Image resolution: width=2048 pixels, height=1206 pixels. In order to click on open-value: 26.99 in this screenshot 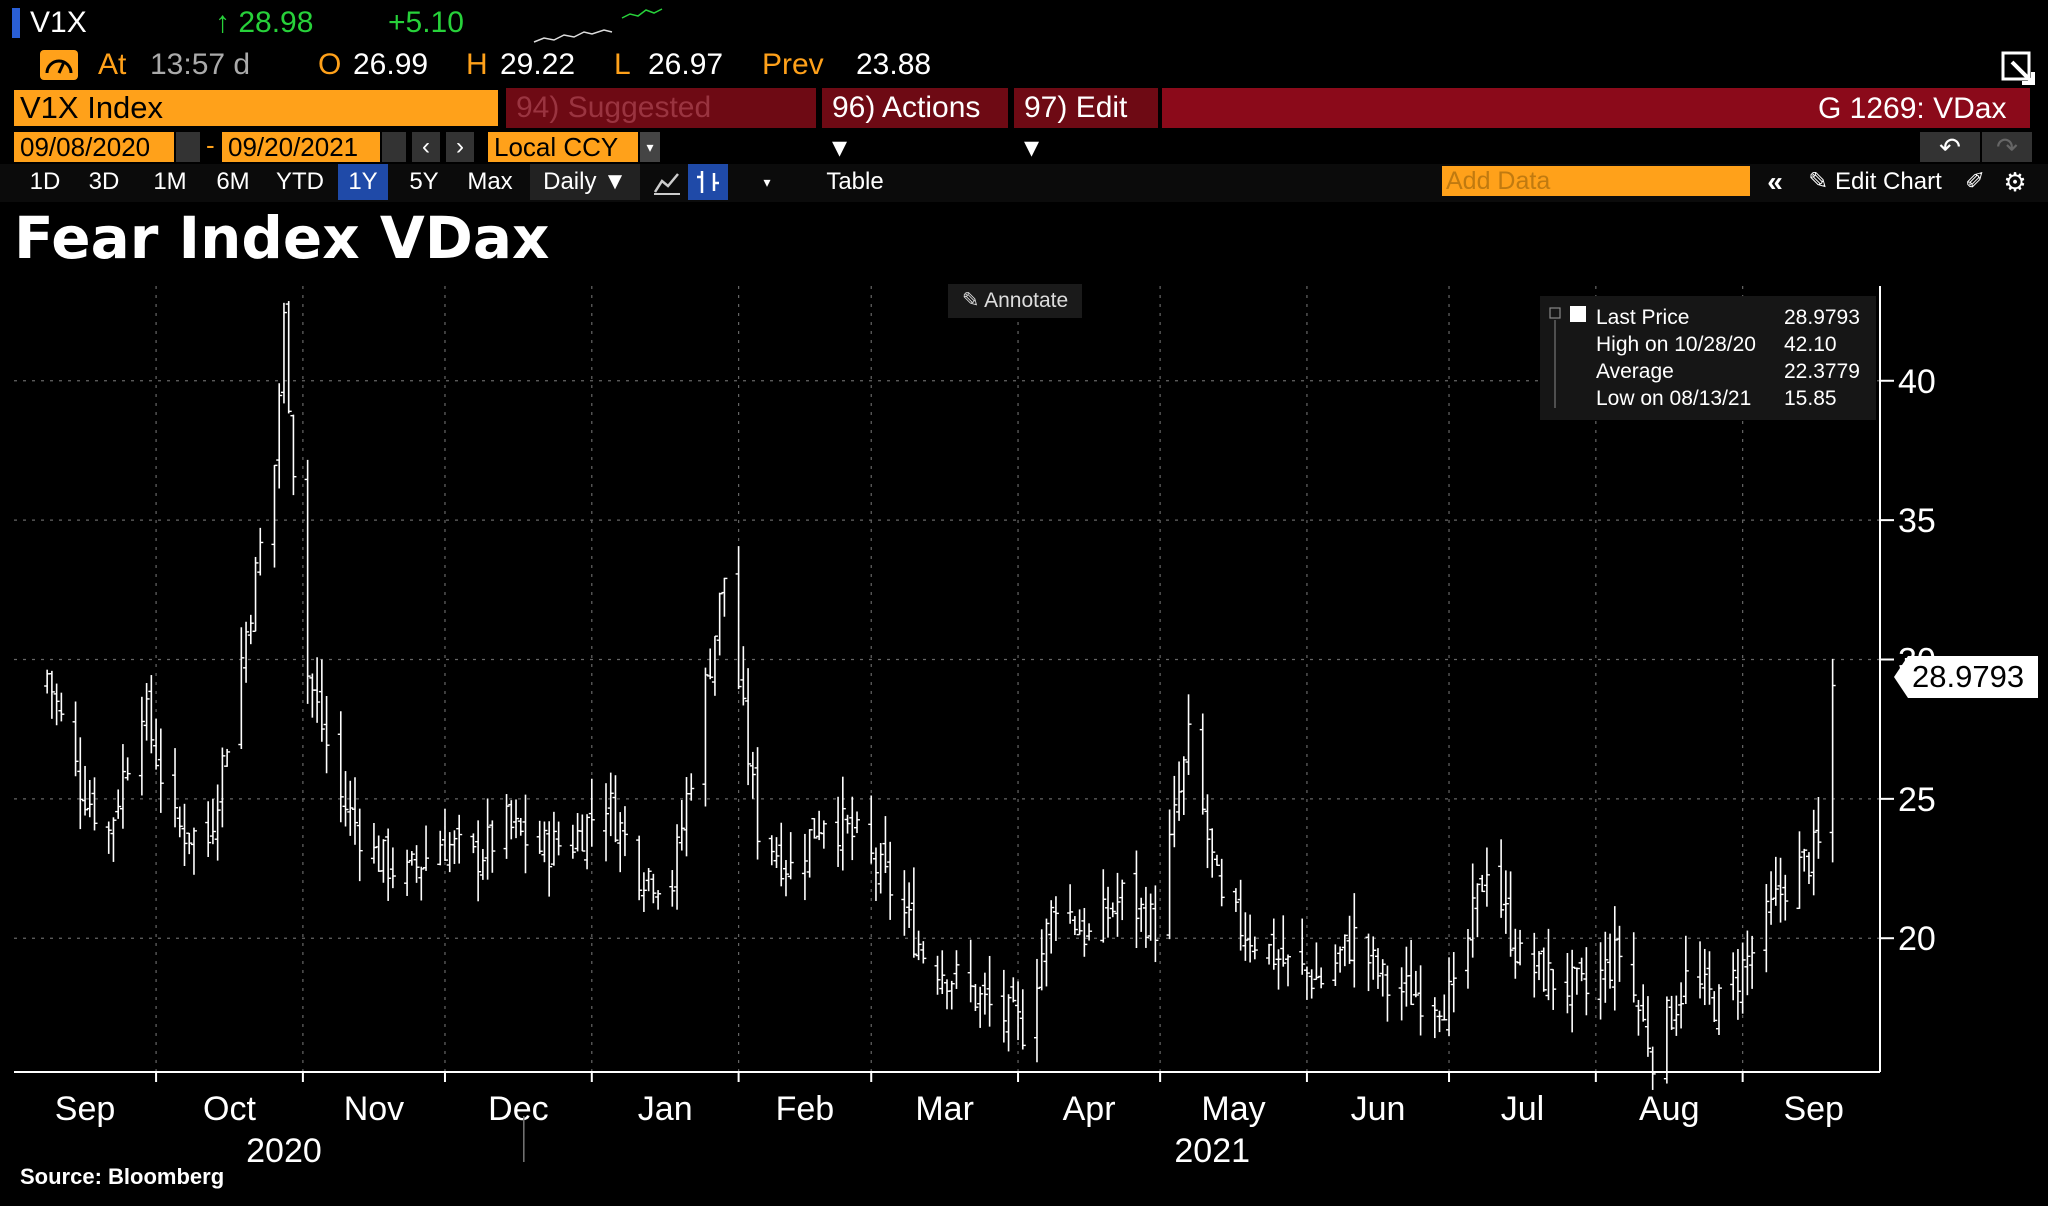, I will do `click(391, 64)`.